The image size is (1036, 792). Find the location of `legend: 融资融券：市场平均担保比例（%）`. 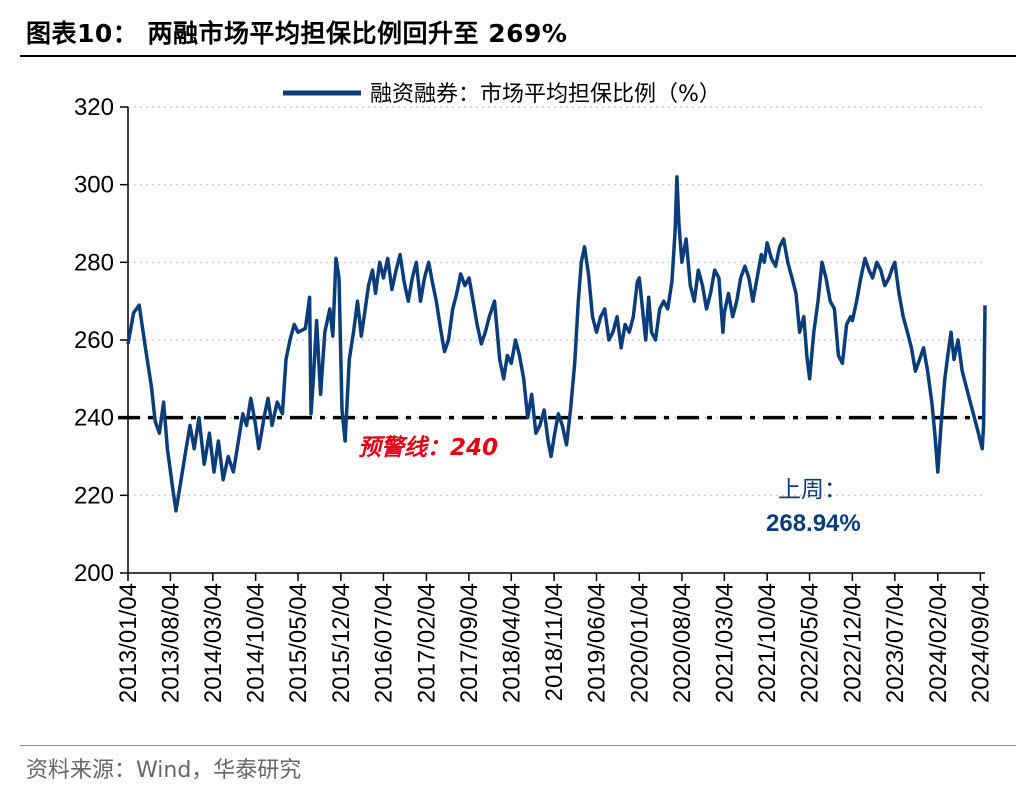

legend: 融资融券：市场平均担保比例（%） is located at coordinates (502, 94).